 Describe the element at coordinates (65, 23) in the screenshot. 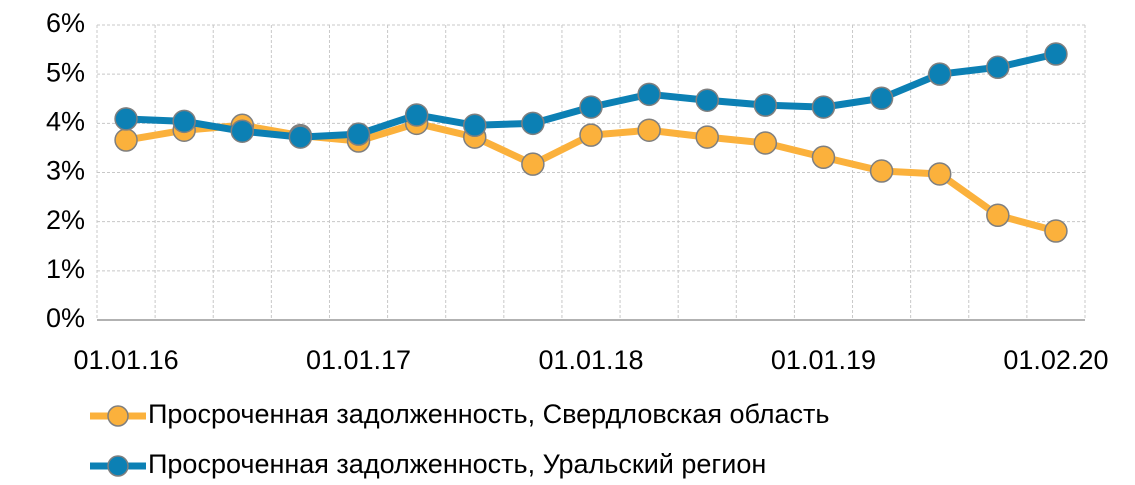

I see `y-tick-label: 6%` at that location.